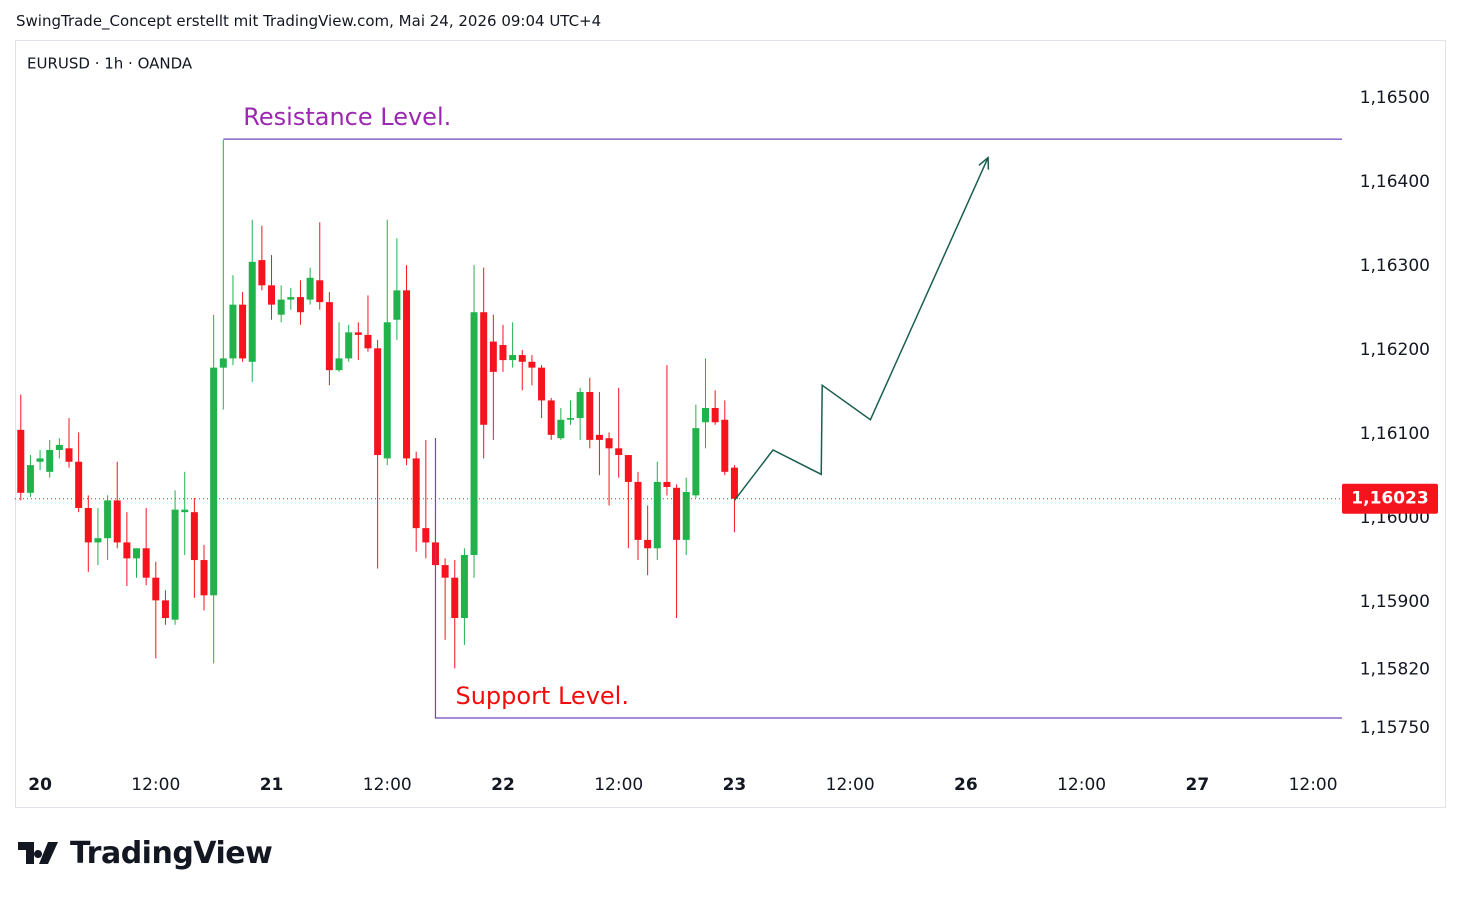  What do you see at coordinates (1395, 266) in the screenshot?
I see `y-tick-label: 1,16300` at bounding box center [1395, 266].